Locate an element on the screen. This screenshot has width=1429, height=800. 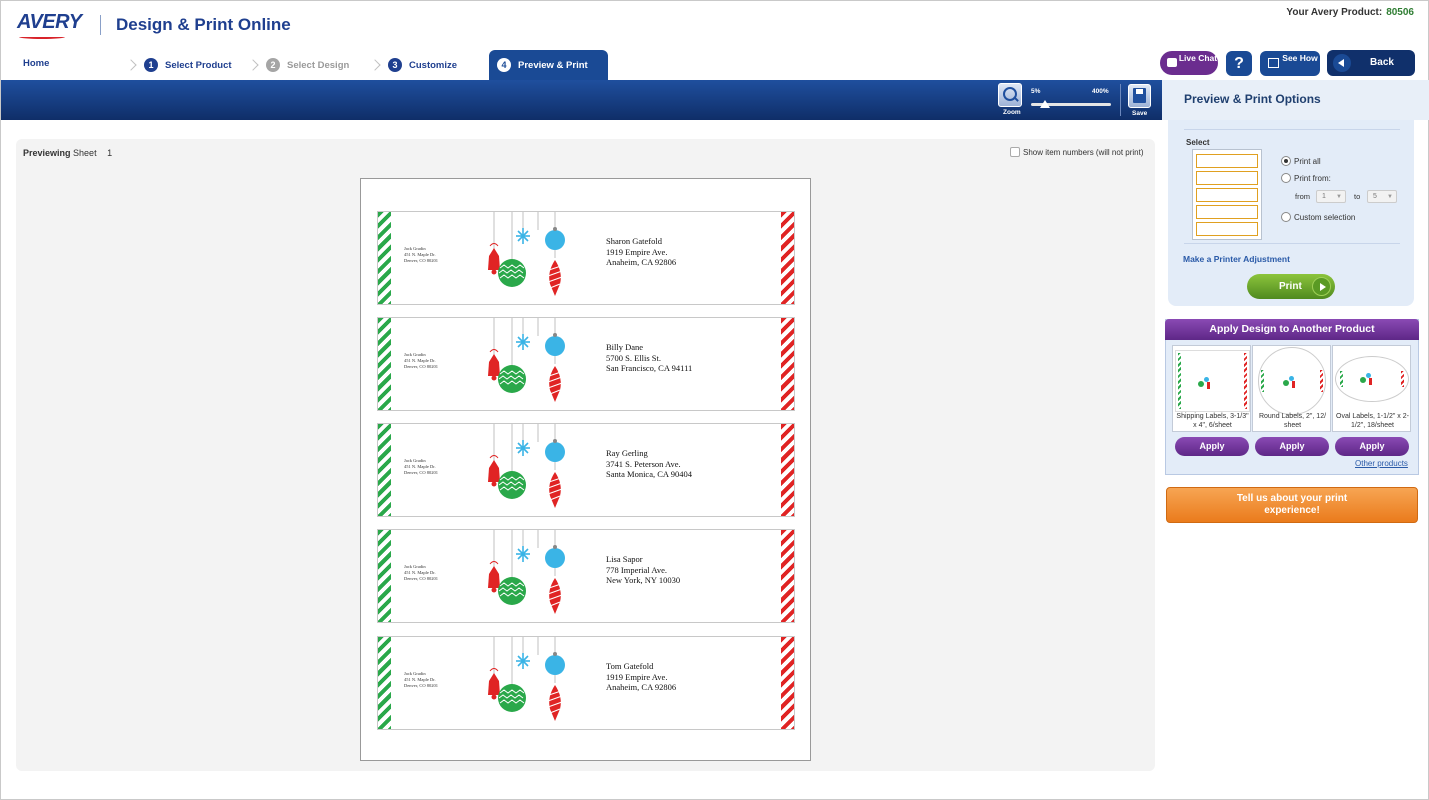
print-label: Print is located at coordinates (1290, 286).